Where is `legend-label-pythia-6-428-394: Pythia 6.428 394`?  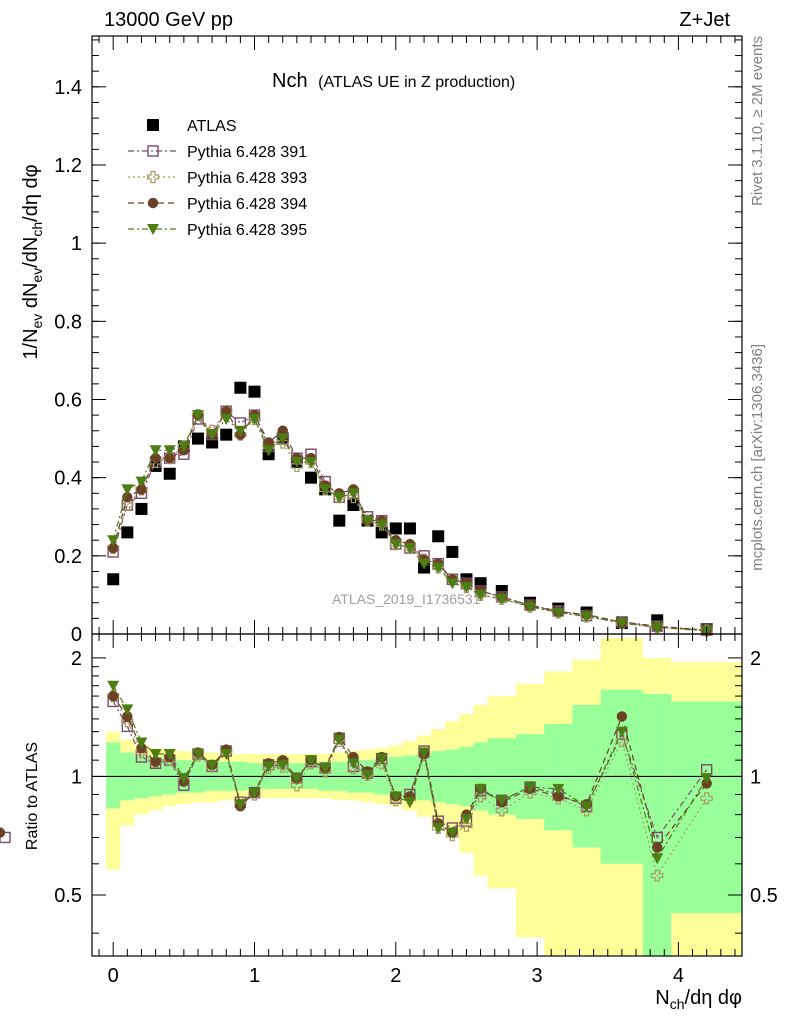 legend-label-pythia-6-428-394: Pythia 6.428 394 is located at coordinates (247, 204).